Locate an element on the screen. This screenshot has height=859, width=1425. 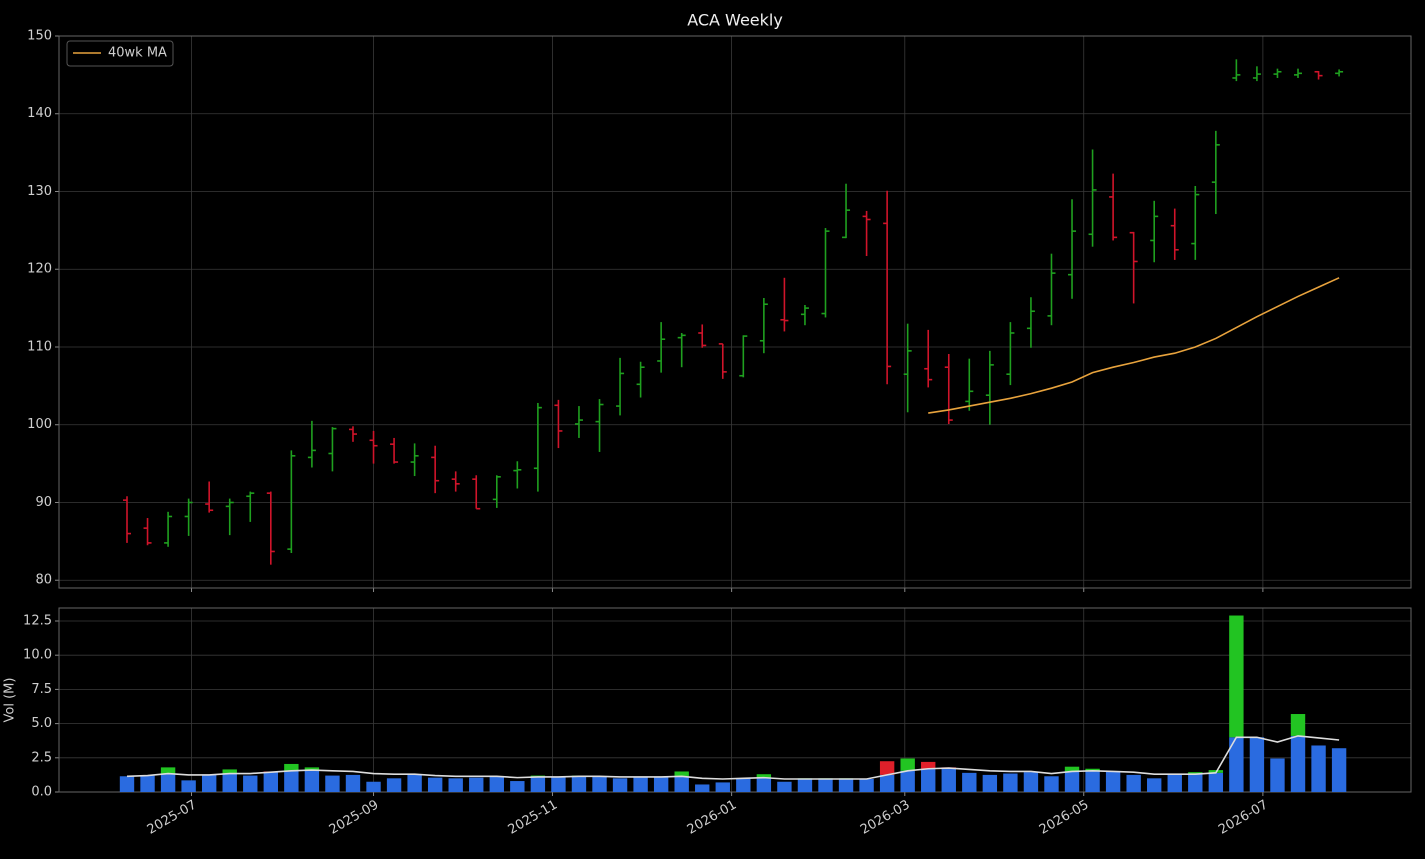
y-tick-label: 5.0 is located at coordinates (41, 723).